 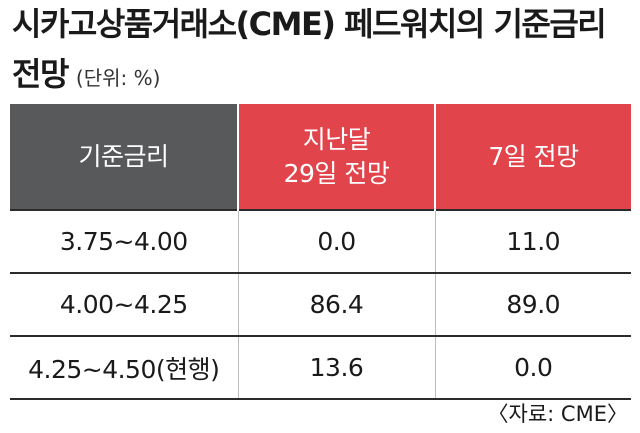 I want to click on chart-title: 시카고상품거래소(CME) 페드워치의 기준금리, so click(x=309, y=24).